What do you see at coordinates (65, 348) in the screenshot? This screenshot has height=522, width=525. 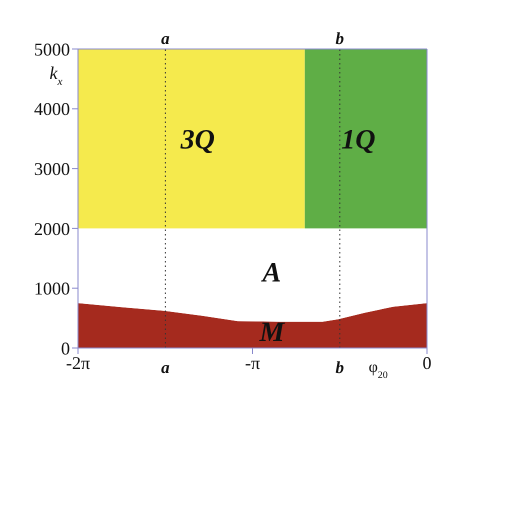 I see `y-tick-label: 0` at bounding box center [65, 348].